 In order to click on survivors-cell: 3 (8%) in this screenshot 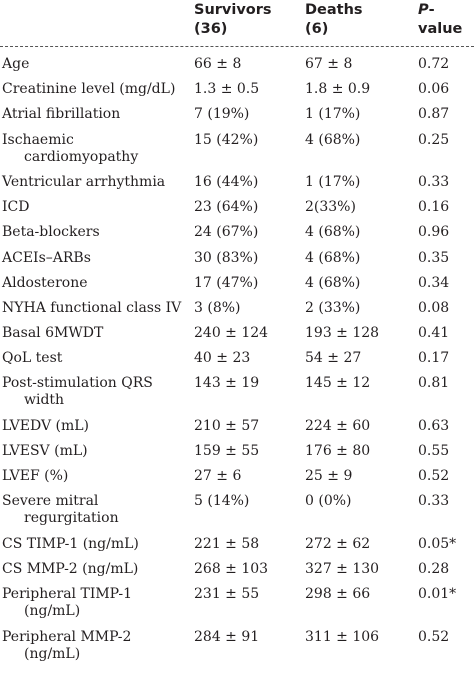, I will do `click(217, 307)`.